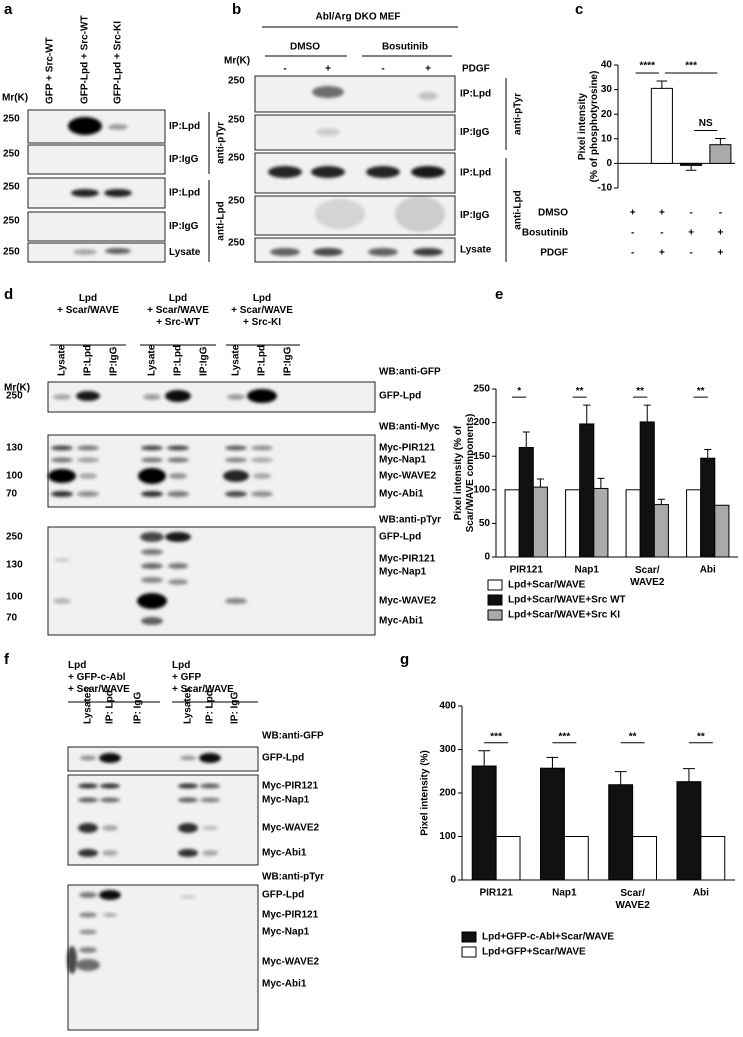 The height and width of the screenshot is (1037, 743). I want to click on row-label: Lysate, so click(476, 250).